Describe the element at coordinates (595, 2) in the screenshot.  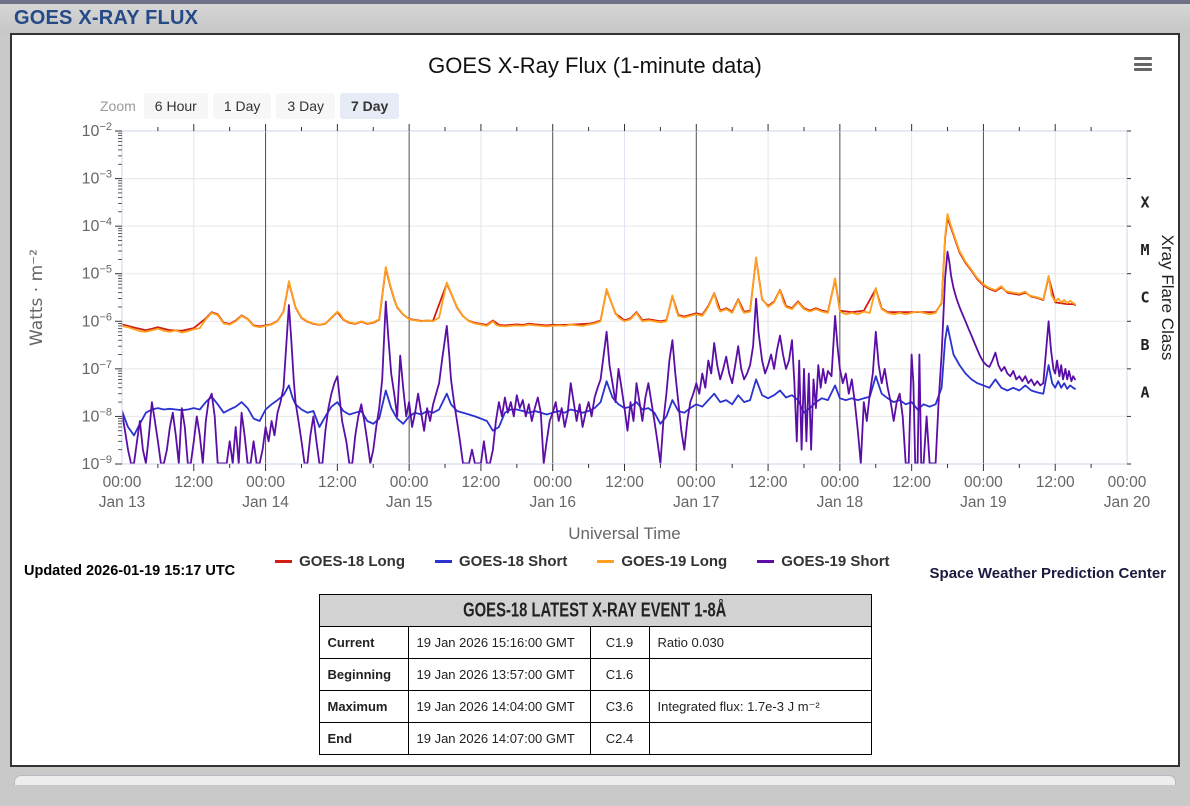
I see `top-accent-bar` at that location.